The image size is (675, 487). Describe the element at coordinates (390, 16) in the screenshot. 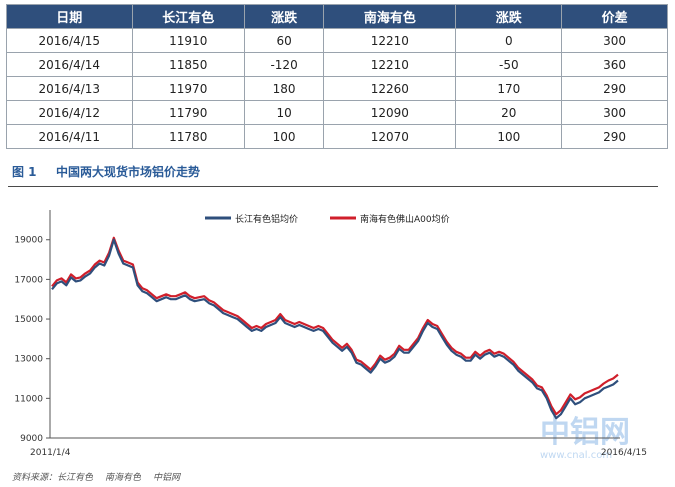

I see `header-nanhai: 南海有色` at that location.